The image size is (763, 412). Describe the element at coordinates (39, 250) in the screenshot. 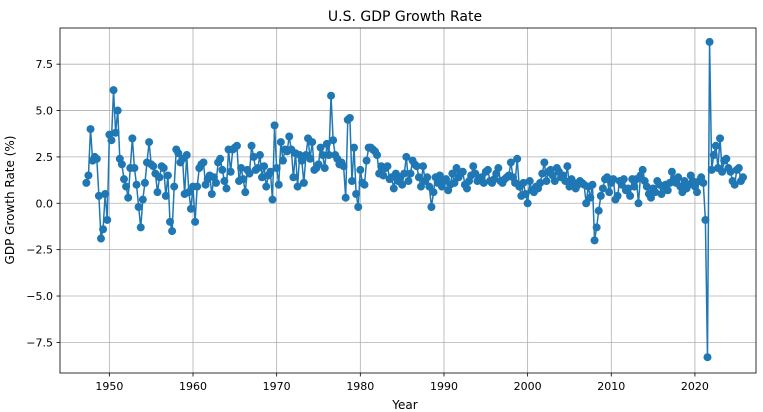

I see `y-tick-label: −2.5` at that location.